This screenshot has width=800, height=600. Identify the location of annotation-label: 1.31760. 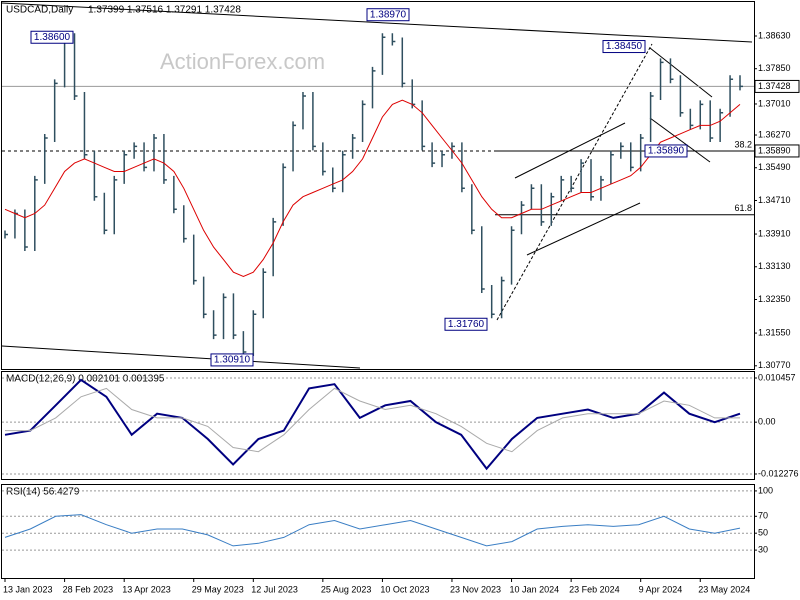
(466, 324).